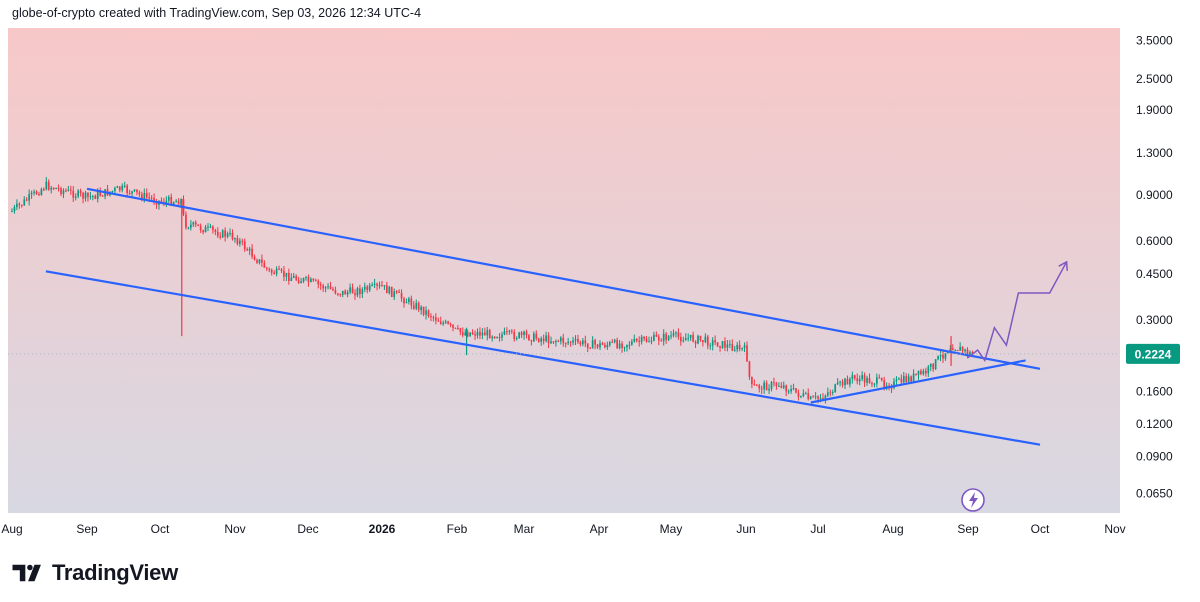 The height and width of the screenshot is (602, 1200). Describe the element at coordinates (307, 529) in the screenshot. I see `x-tick-label: Dec` at that location.